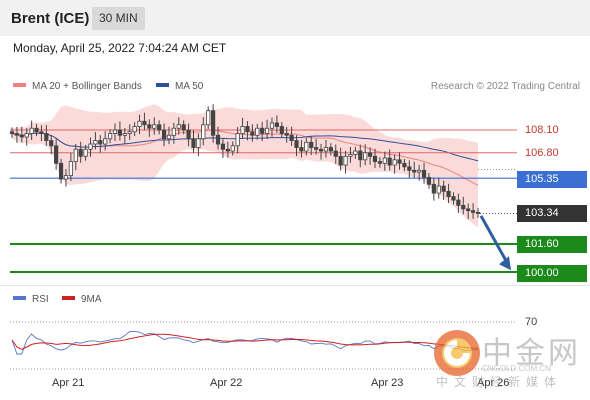 This screenshot has height=400, width=590. Describe the element at coordinates (542, 153) in the screenshot. I see `level-label-106-80: 106.80` at that location.